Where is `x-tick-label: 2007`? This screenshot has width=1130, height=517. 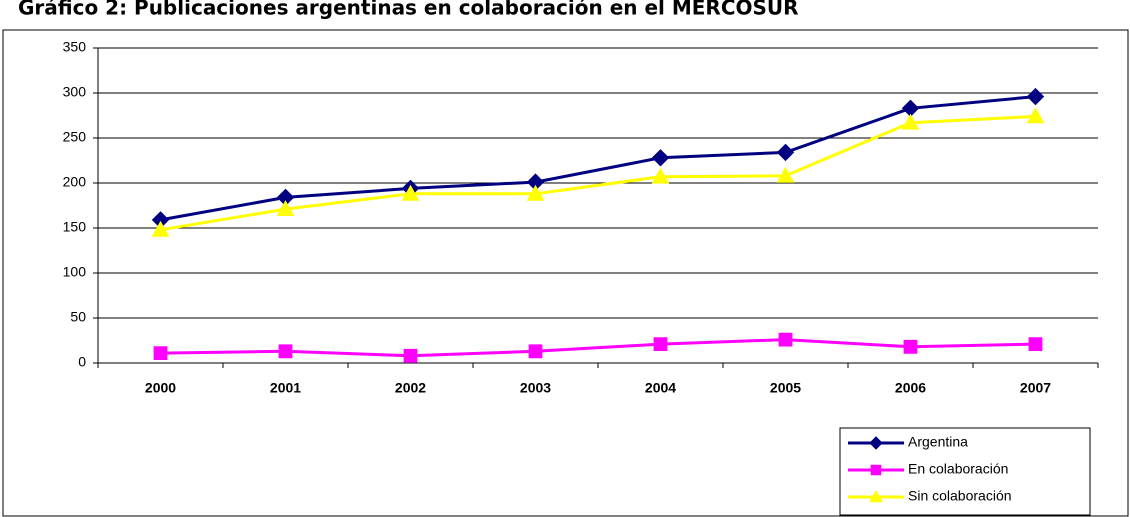
x-tick-label: 2007 is located at coordinates (1035, 388).